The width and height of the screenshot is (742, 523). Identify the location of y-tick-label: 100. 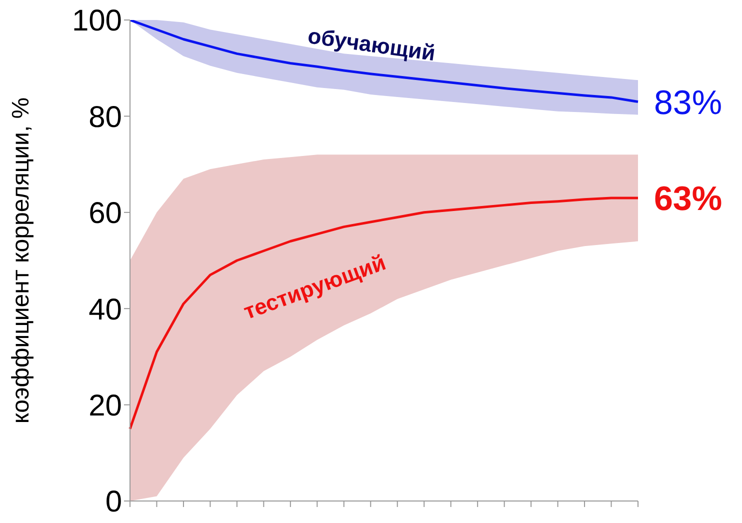
(97, 21).